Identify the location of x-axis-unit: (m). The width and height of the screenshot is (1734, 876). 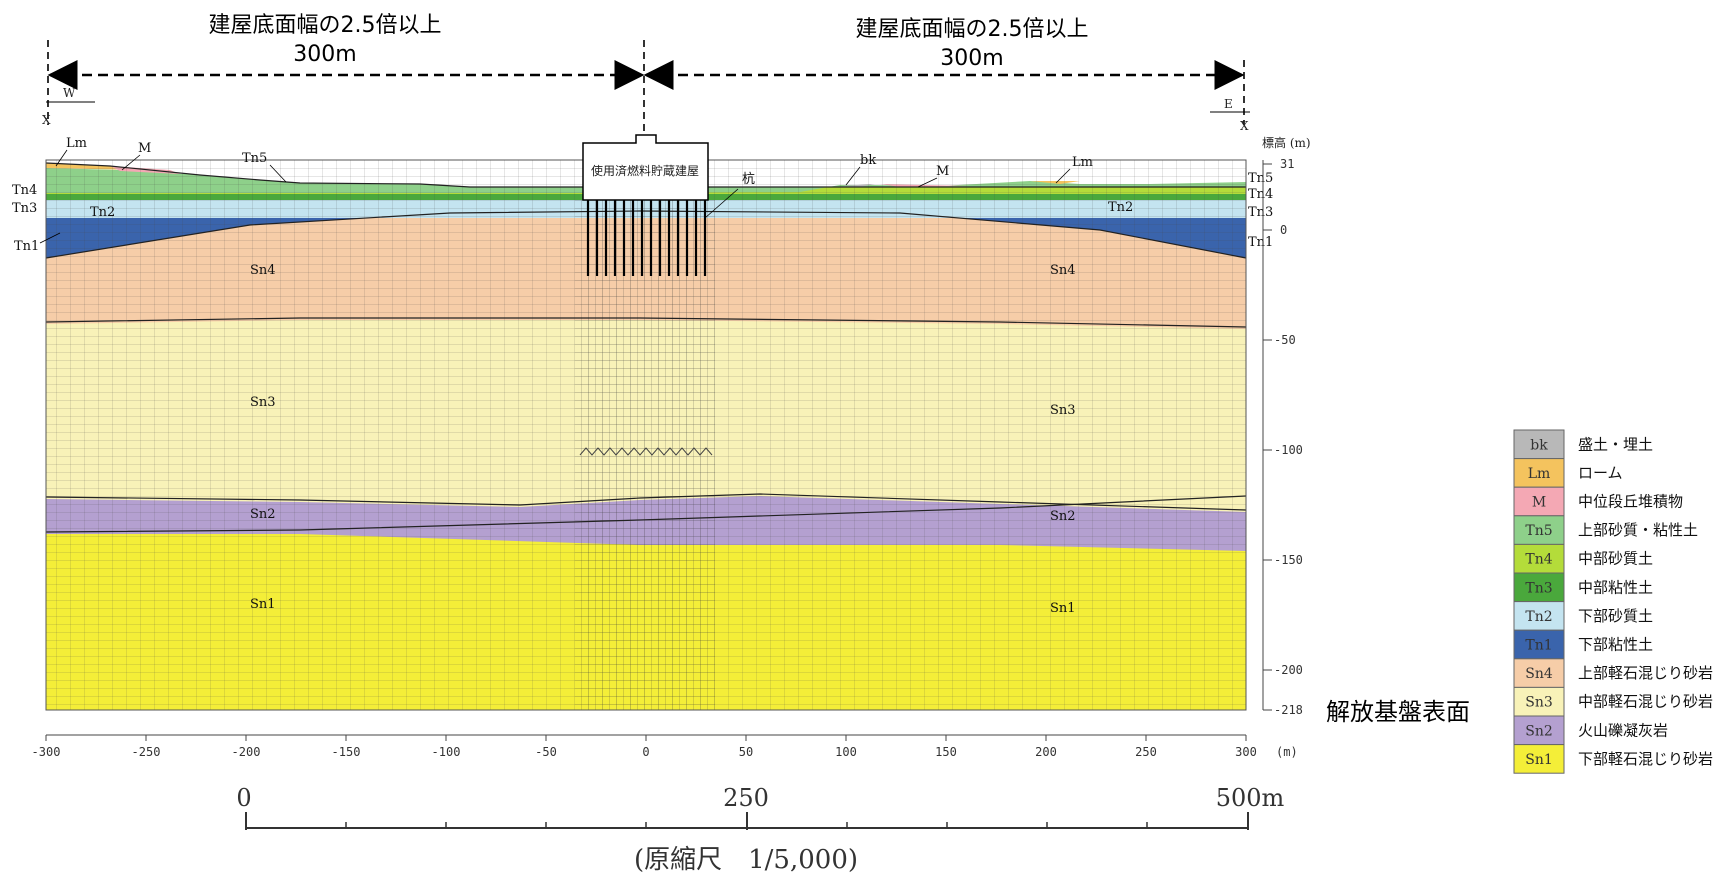
(1287, 752).